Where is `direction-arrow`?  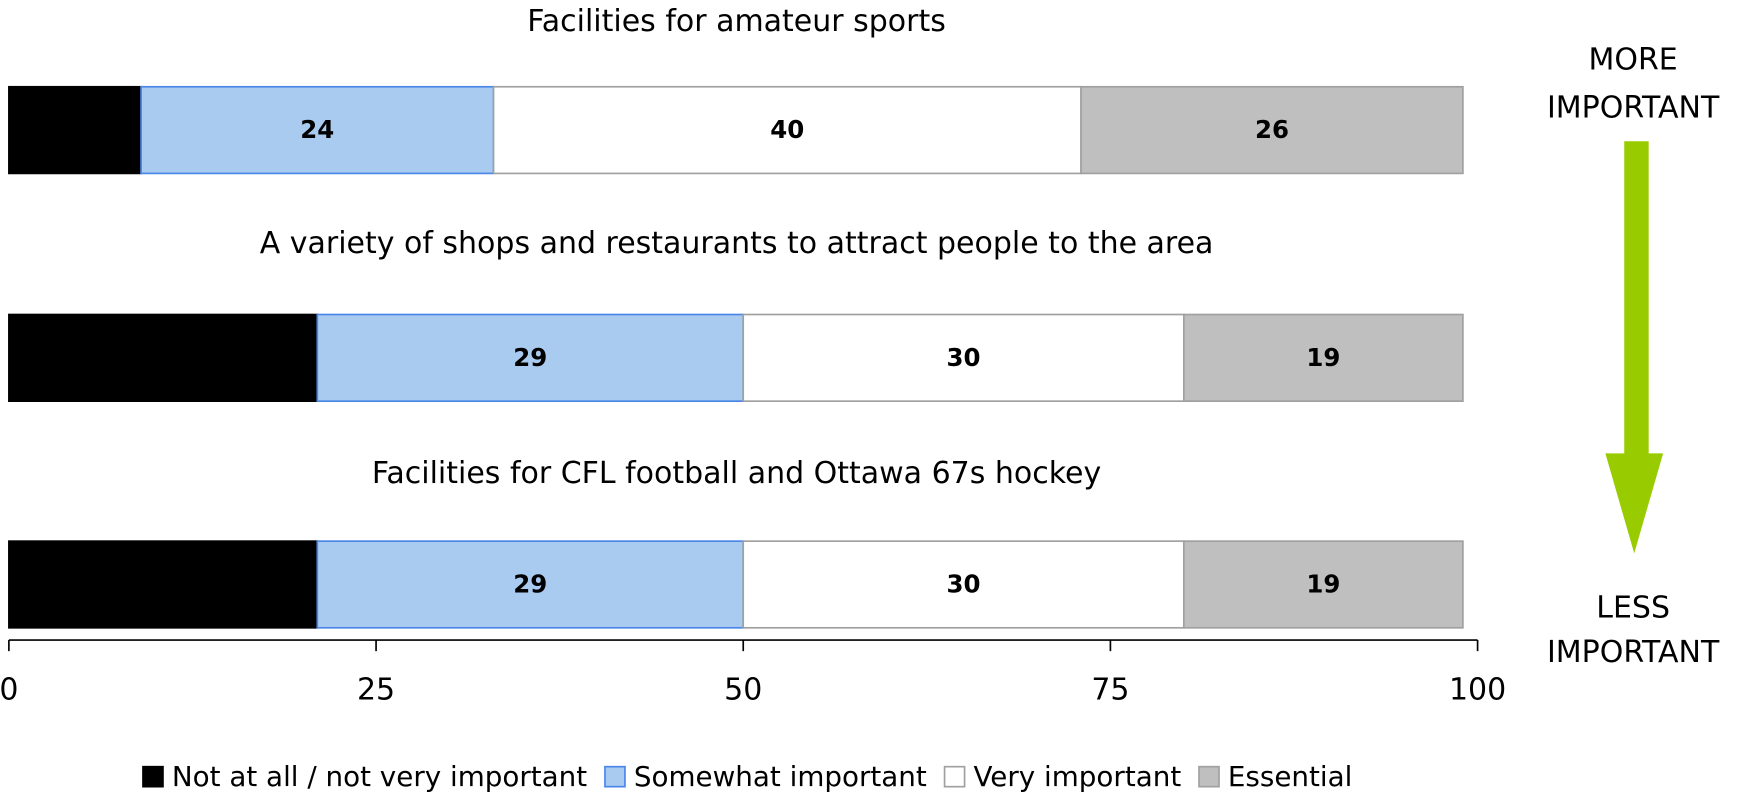
direction-arrow is located at coordinates (1634, 347).